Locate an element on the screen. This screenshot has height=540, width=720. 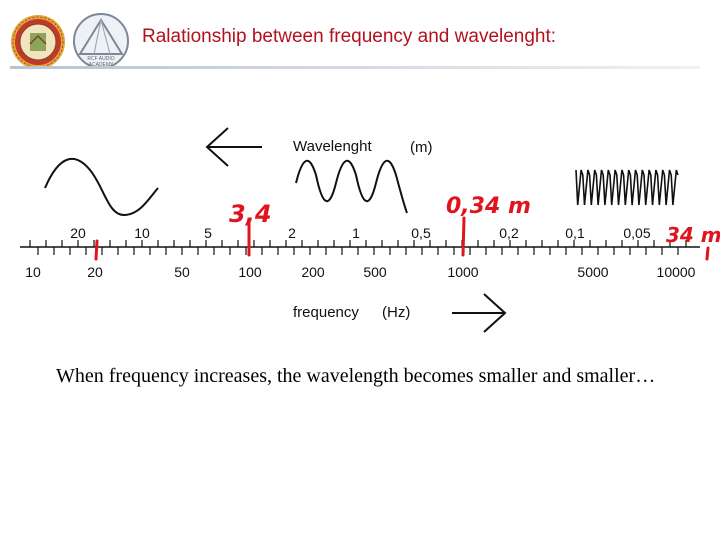
wavelength-tick-label: 0,05 is located at coordinates (636, 233).